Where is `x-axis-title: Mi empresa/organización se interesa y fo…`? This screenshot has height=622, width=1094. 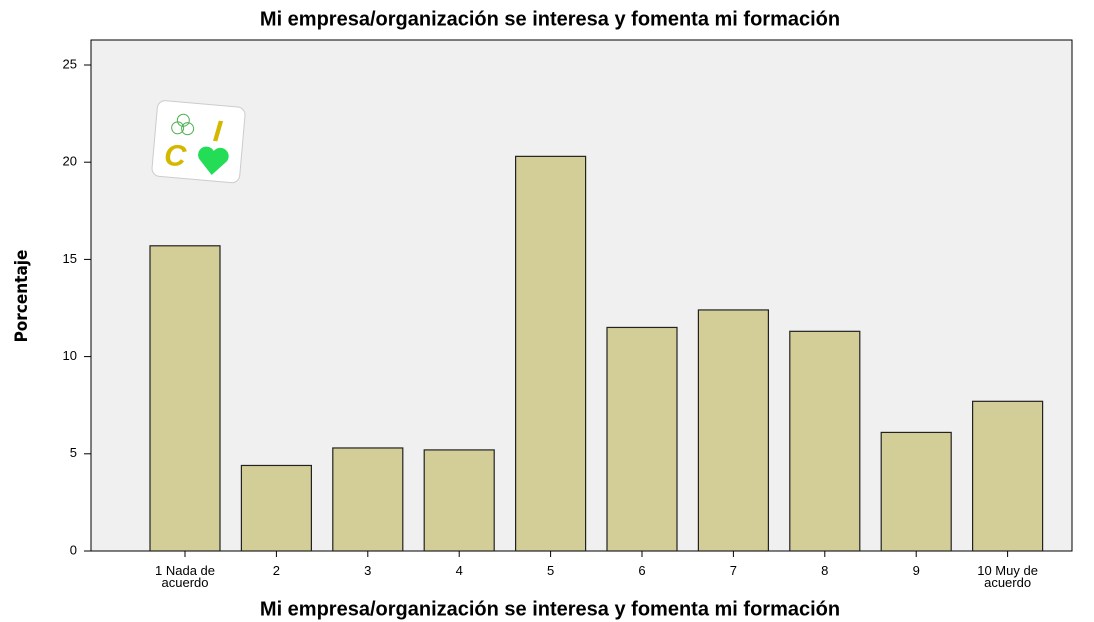 x-axis-title: Mi empresa/organización se interesa y fo… is located at coordinates (550, 609).